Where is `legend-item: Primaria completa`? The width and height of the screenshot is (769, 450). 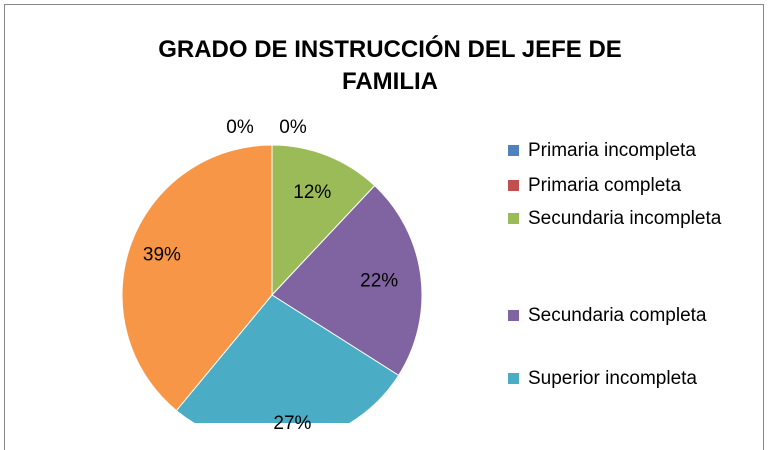
legend-item: Primaria completa is located at coordinates (634, 185).